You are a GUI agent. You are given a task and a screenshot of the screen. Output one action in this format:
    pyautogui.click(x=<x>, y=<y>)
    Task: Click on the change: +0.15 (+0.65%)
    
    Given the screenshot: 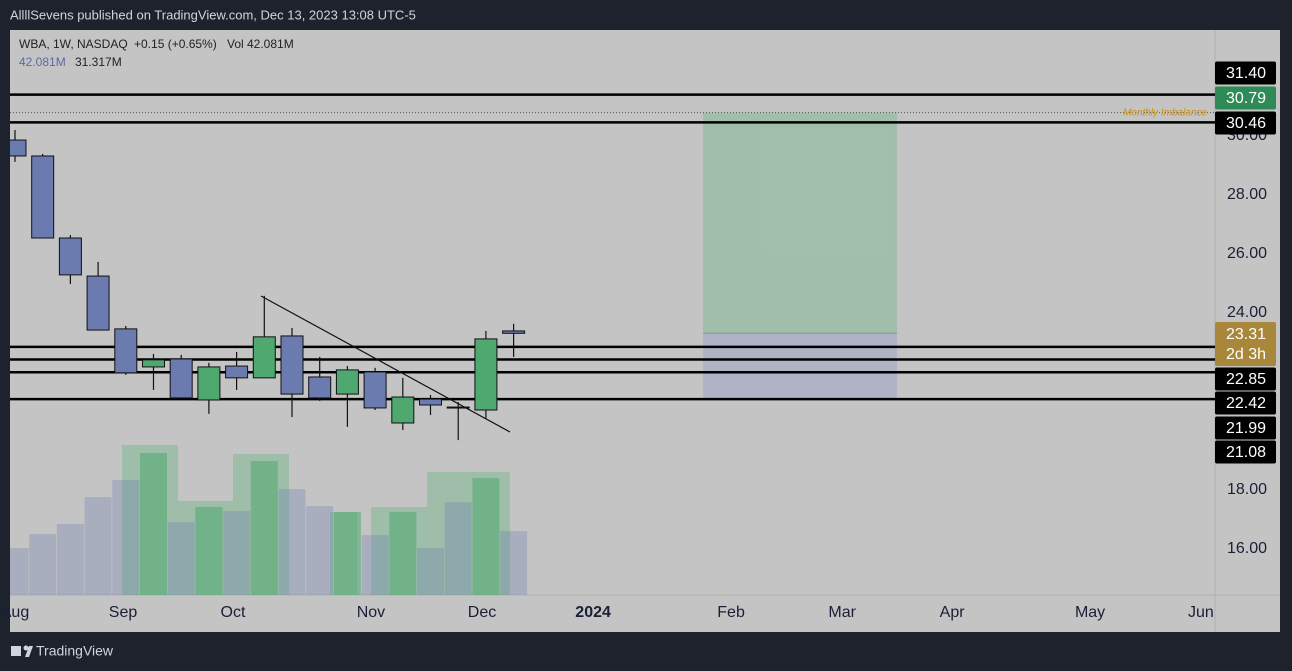 What is the action you would take?
    pyautogui.click(x=175, y=44)
    